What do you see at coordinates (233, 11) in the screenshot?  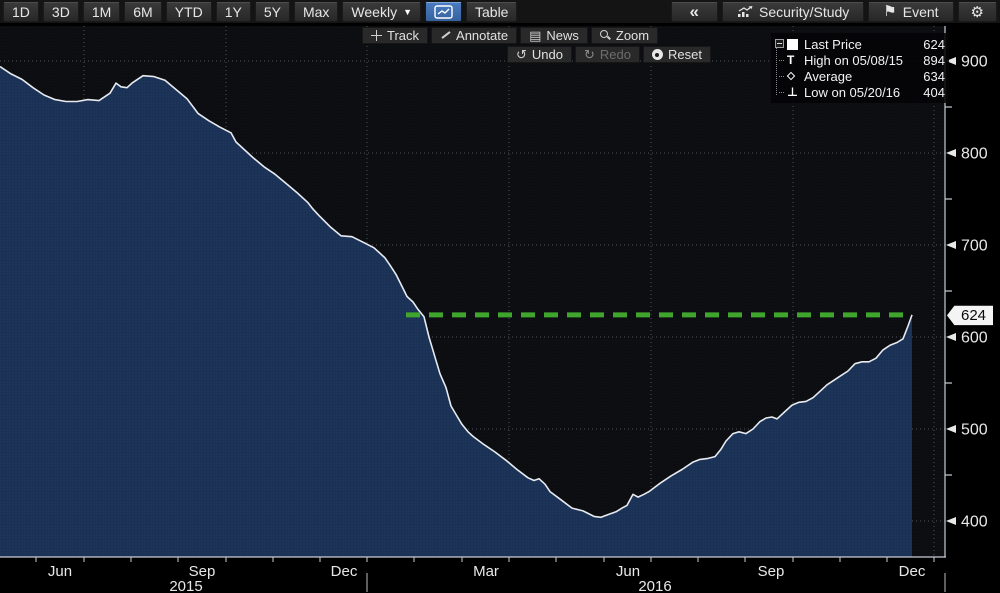 I see `range-button-1y: 1Y` at bounding box center [233, 11].